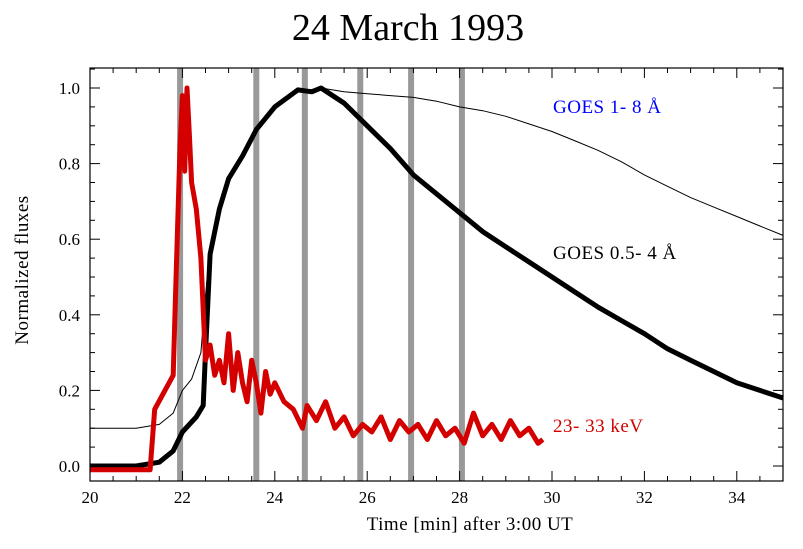 This screenshot has height=549, width=803. What do you see at coordinates (69, 164) in the screenshot?
I see `y-tick-label: 0.8` at bounding box center [69, 164].